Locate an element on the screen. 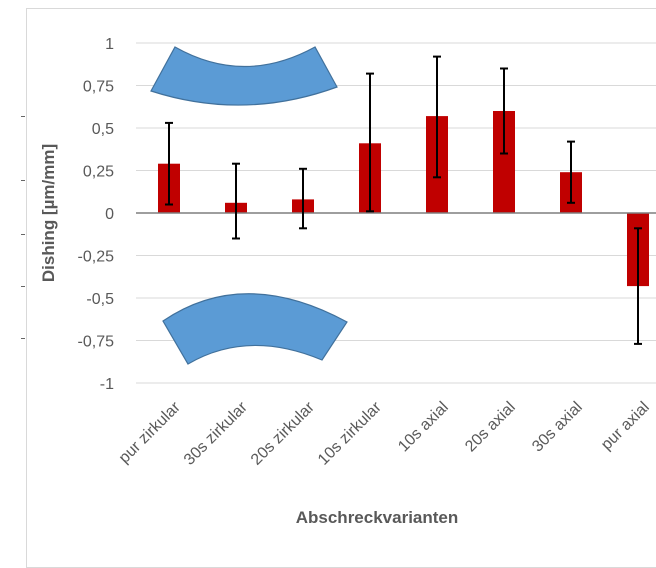 This screenshot has height=568, width=656. y-tick-label: -0,5 is located at coordinates (100, 299).